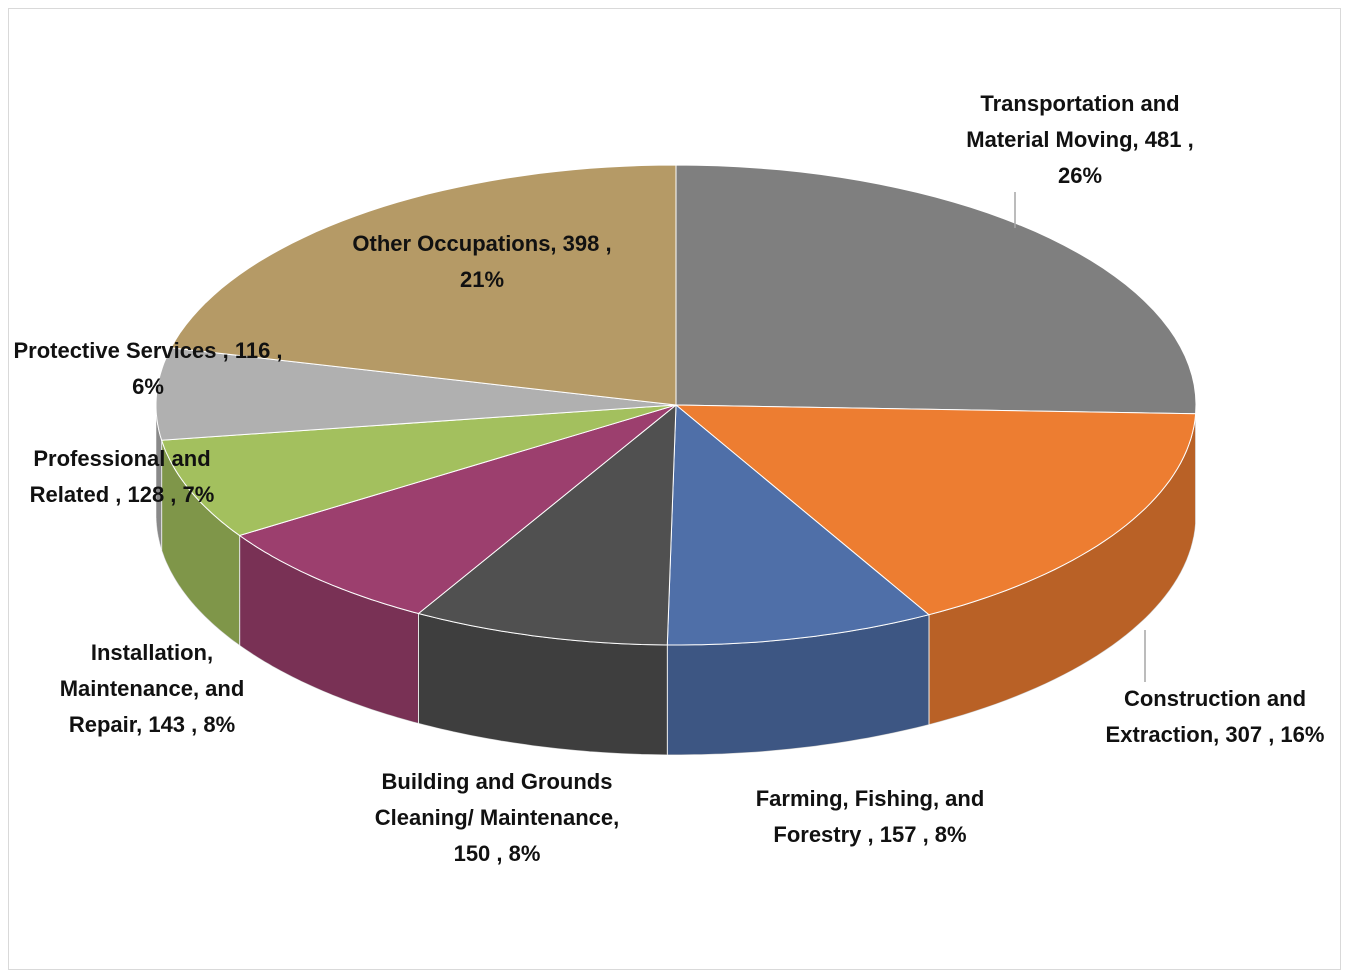 The width and height of the screenshot is (1351, 980). I want to click on category-label: Installation, Maintenance, and Repair,, so click(152, 688).